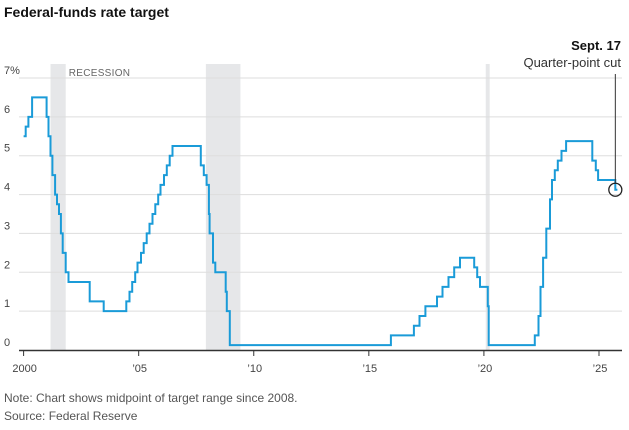 This screenshot has width=629, height=430. I want to click on y-tick-label: 0, so click(7, 343).